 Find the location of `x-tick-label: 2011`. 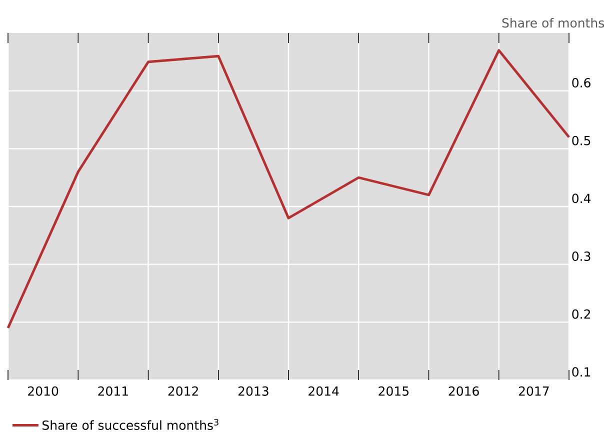

x-tick-label: 2011 is located at coordinates (113, 391).